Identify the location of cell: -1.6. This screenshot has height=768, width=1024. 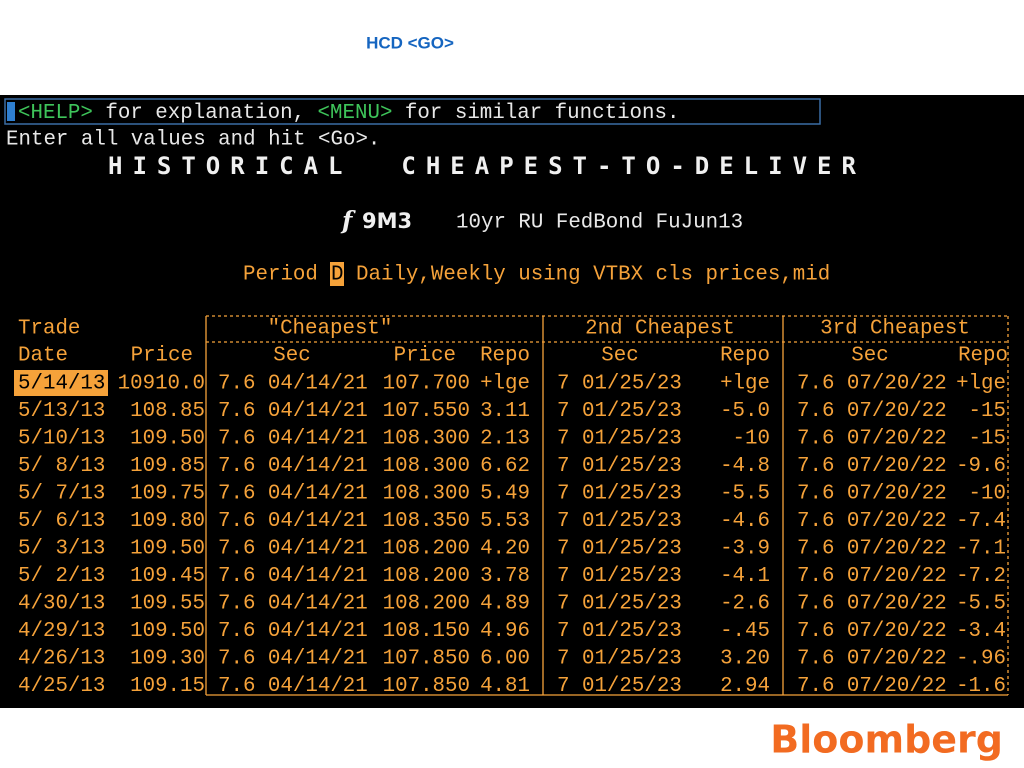
(981, 686).